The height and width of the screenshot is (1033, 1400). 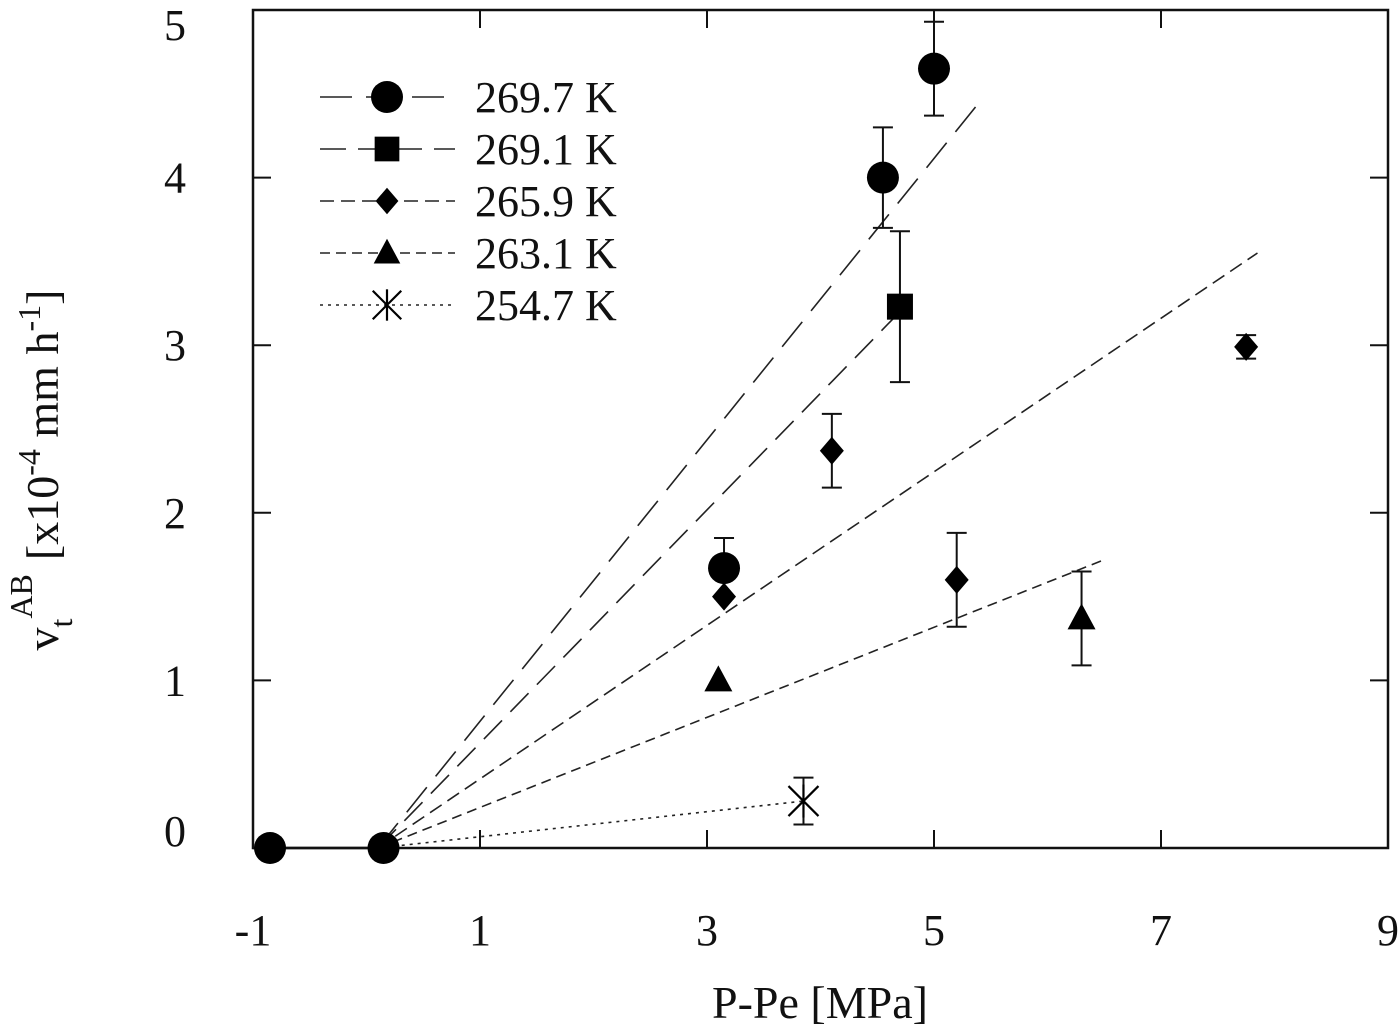 I want to click on x-axis-label: P-Pe [MPa], so click(x=820, y=1002).